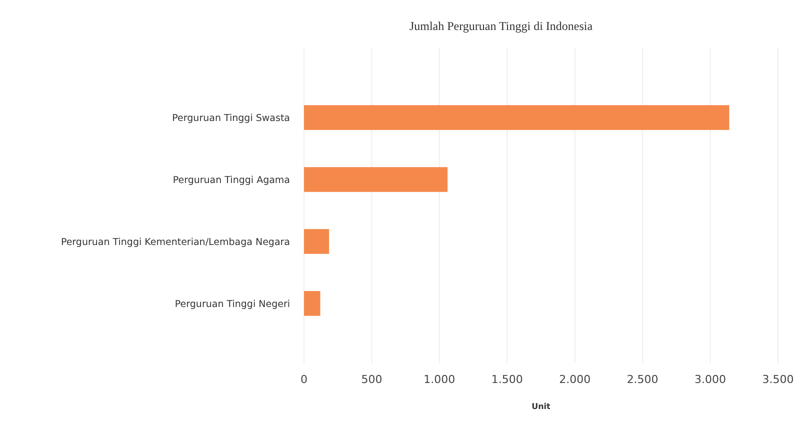  I want to click on y-tick-label: Perguruan Tinggi Swasta, so click(231, 118).